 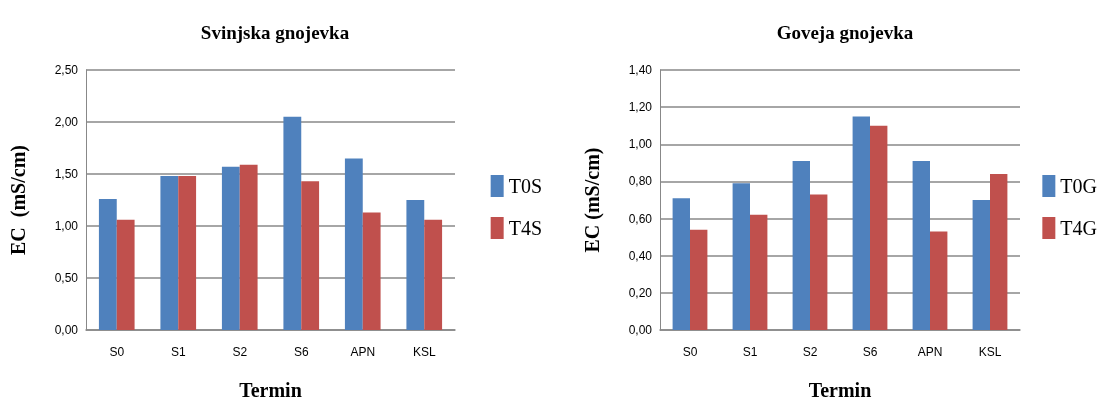 What do you see at coordinates (640, 292) in the screenshot?
I see `y-tick-label: 0,20` at bounding box center [640, 292].